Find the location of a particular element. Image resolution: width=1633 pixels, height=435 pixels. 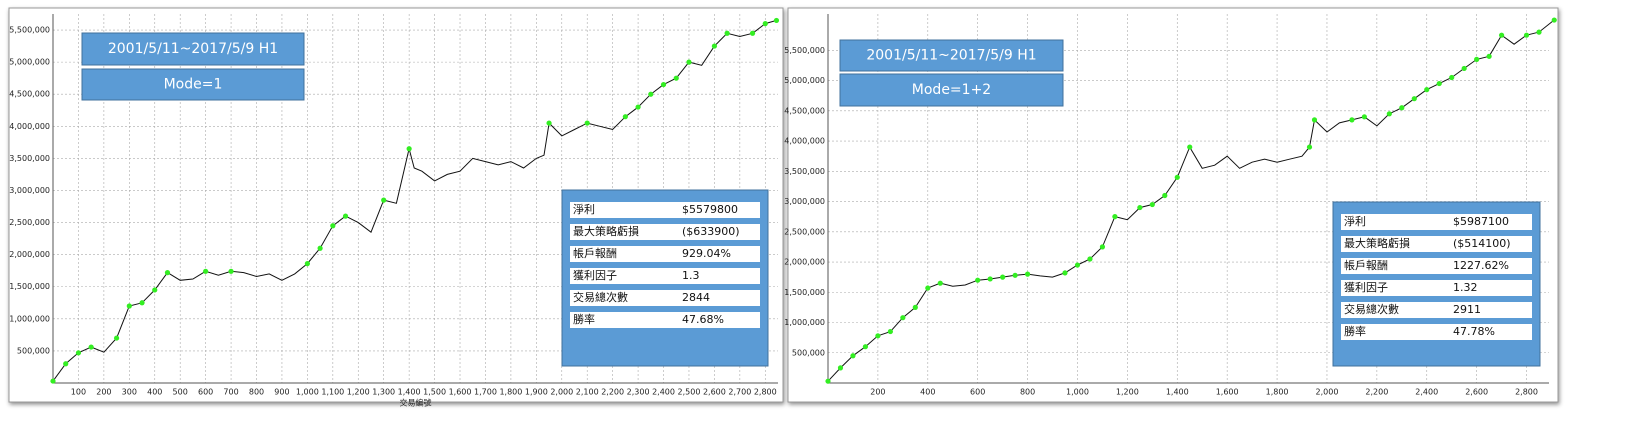

annotation-text: 2001/5/11~2017/5/9 H1 is located at coordinates (951, 56).